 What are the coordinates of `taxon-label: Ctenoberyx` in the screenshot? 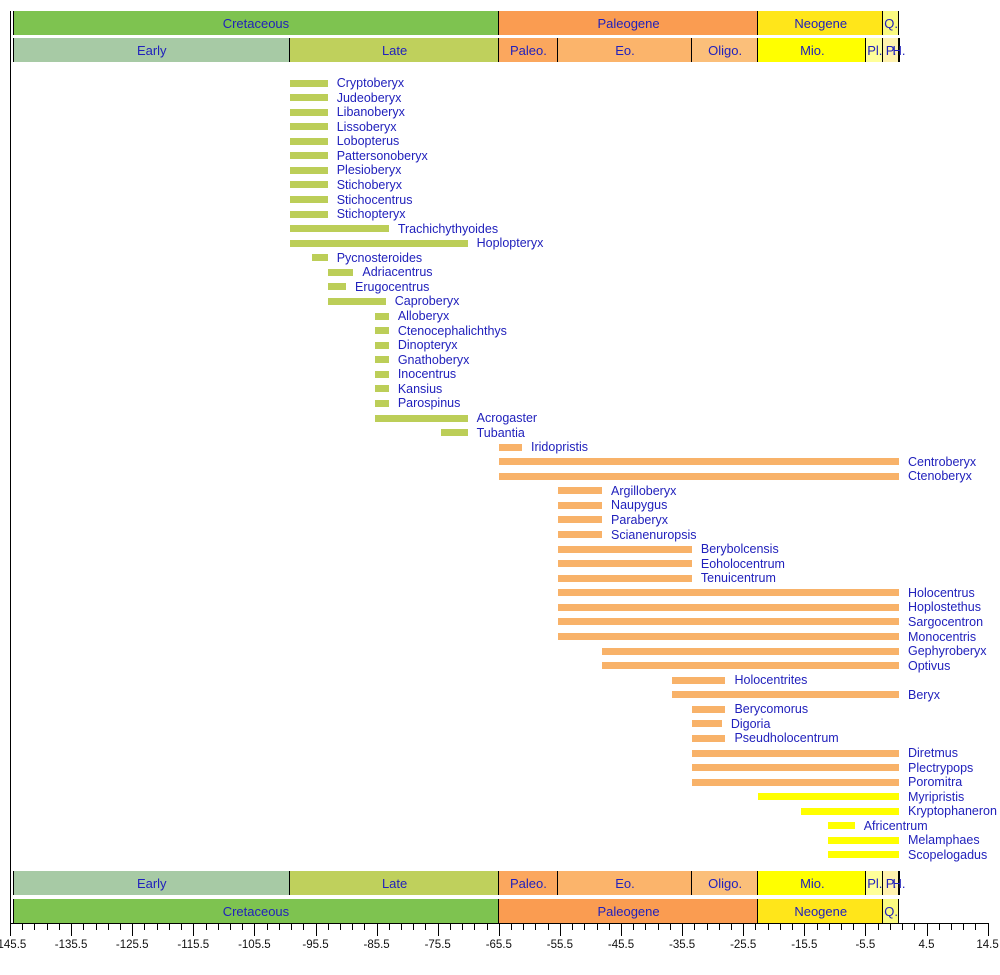 It's located at (940, 476).